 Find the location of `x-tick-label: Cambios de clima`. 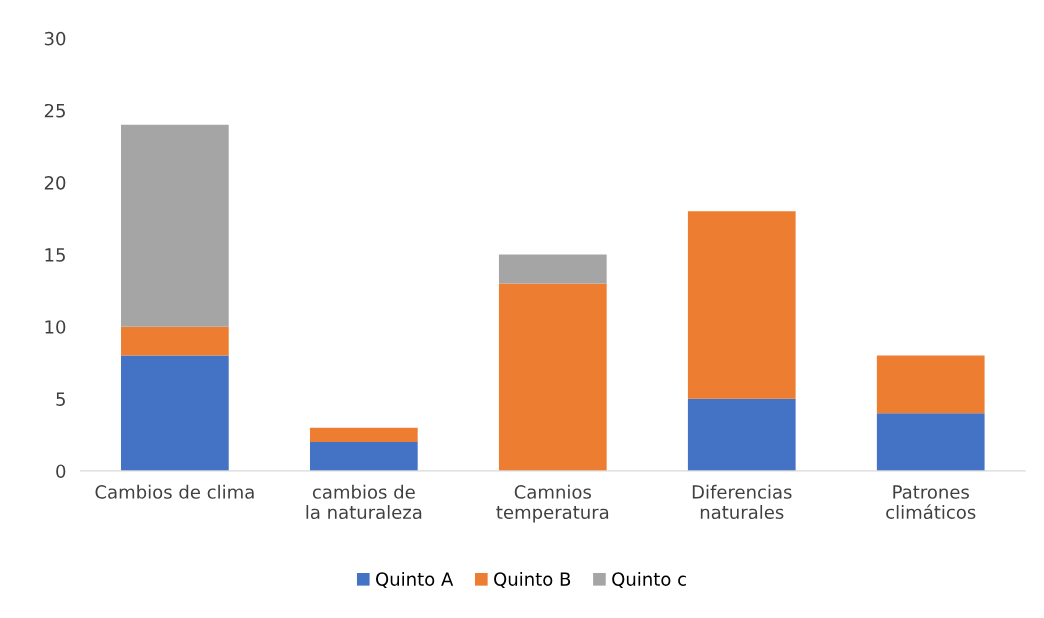

x-tick-label: Cambios de clima is located at coordinates (174, 491).